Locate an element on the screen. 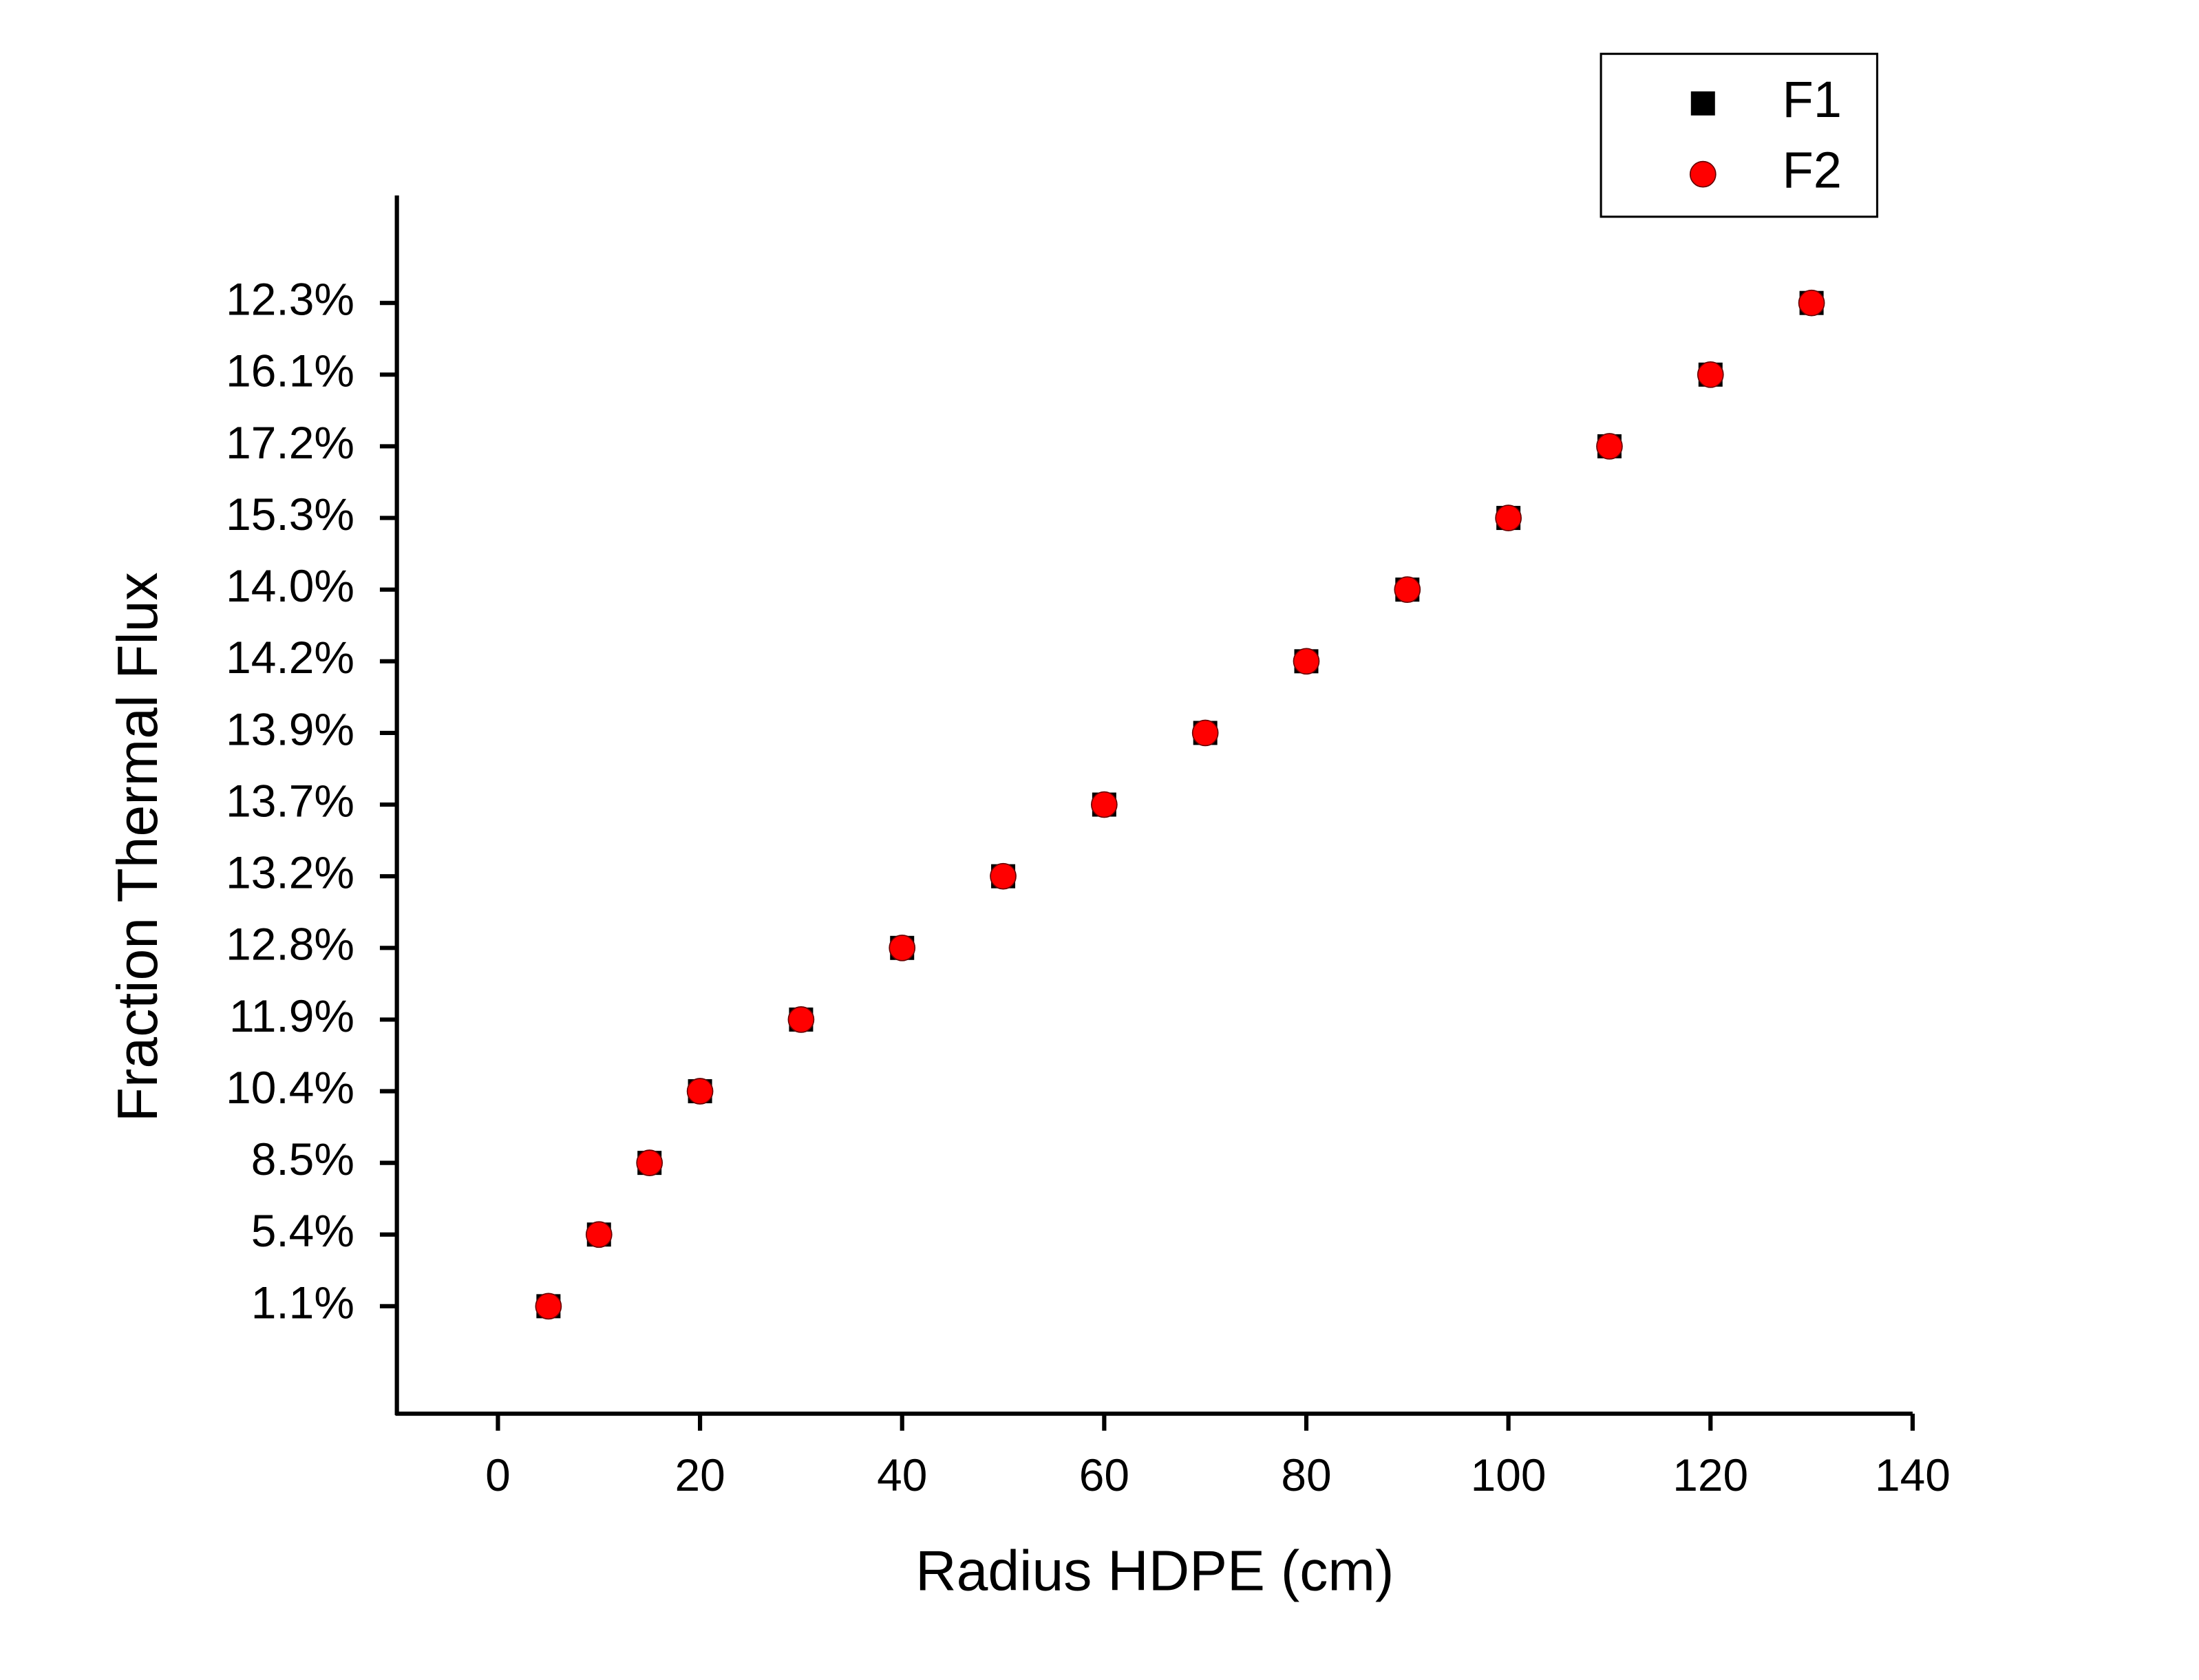  y-tick-label: 13.9% is located at coordinates (290, 728).